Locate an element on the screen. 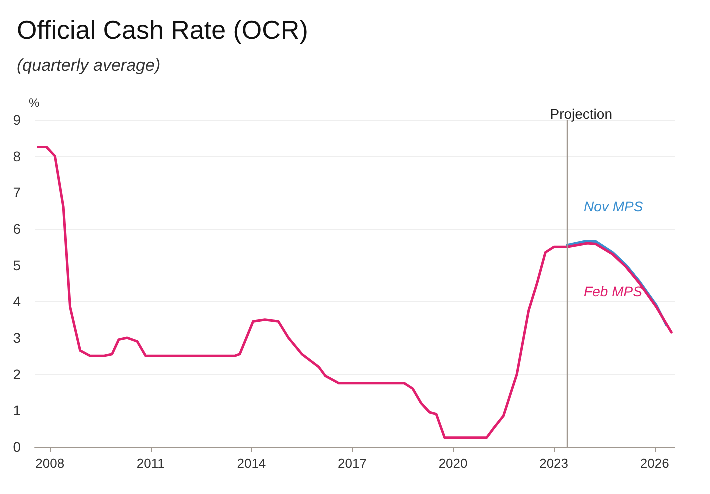 The width and height of the screenshot is (710, 494). y-tick-label: 9 is located at coordinates (17, 120).